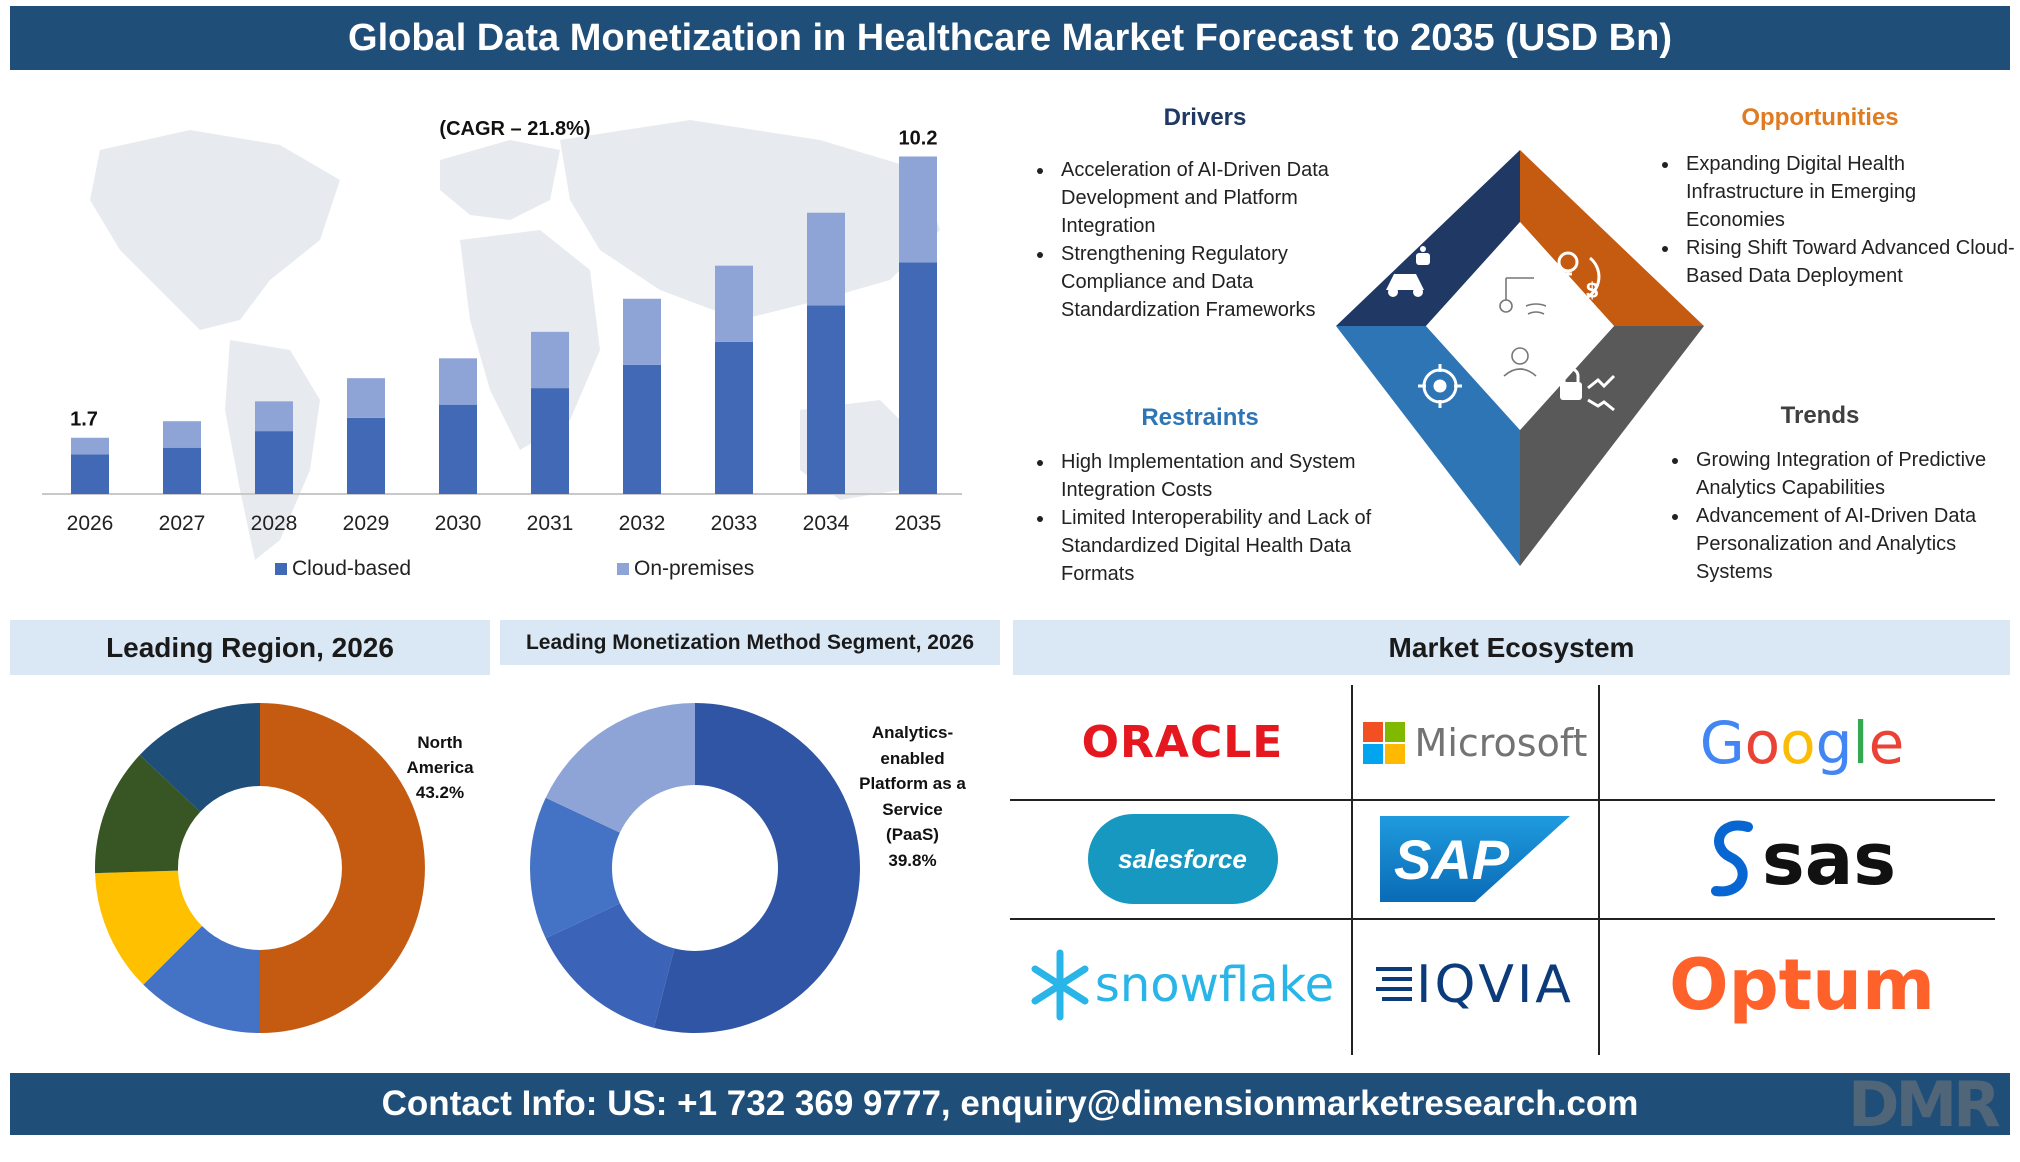 This screenshot has width=2020, height=1162. I want to click on region-label-value: 43.2%, so click(440, 792).